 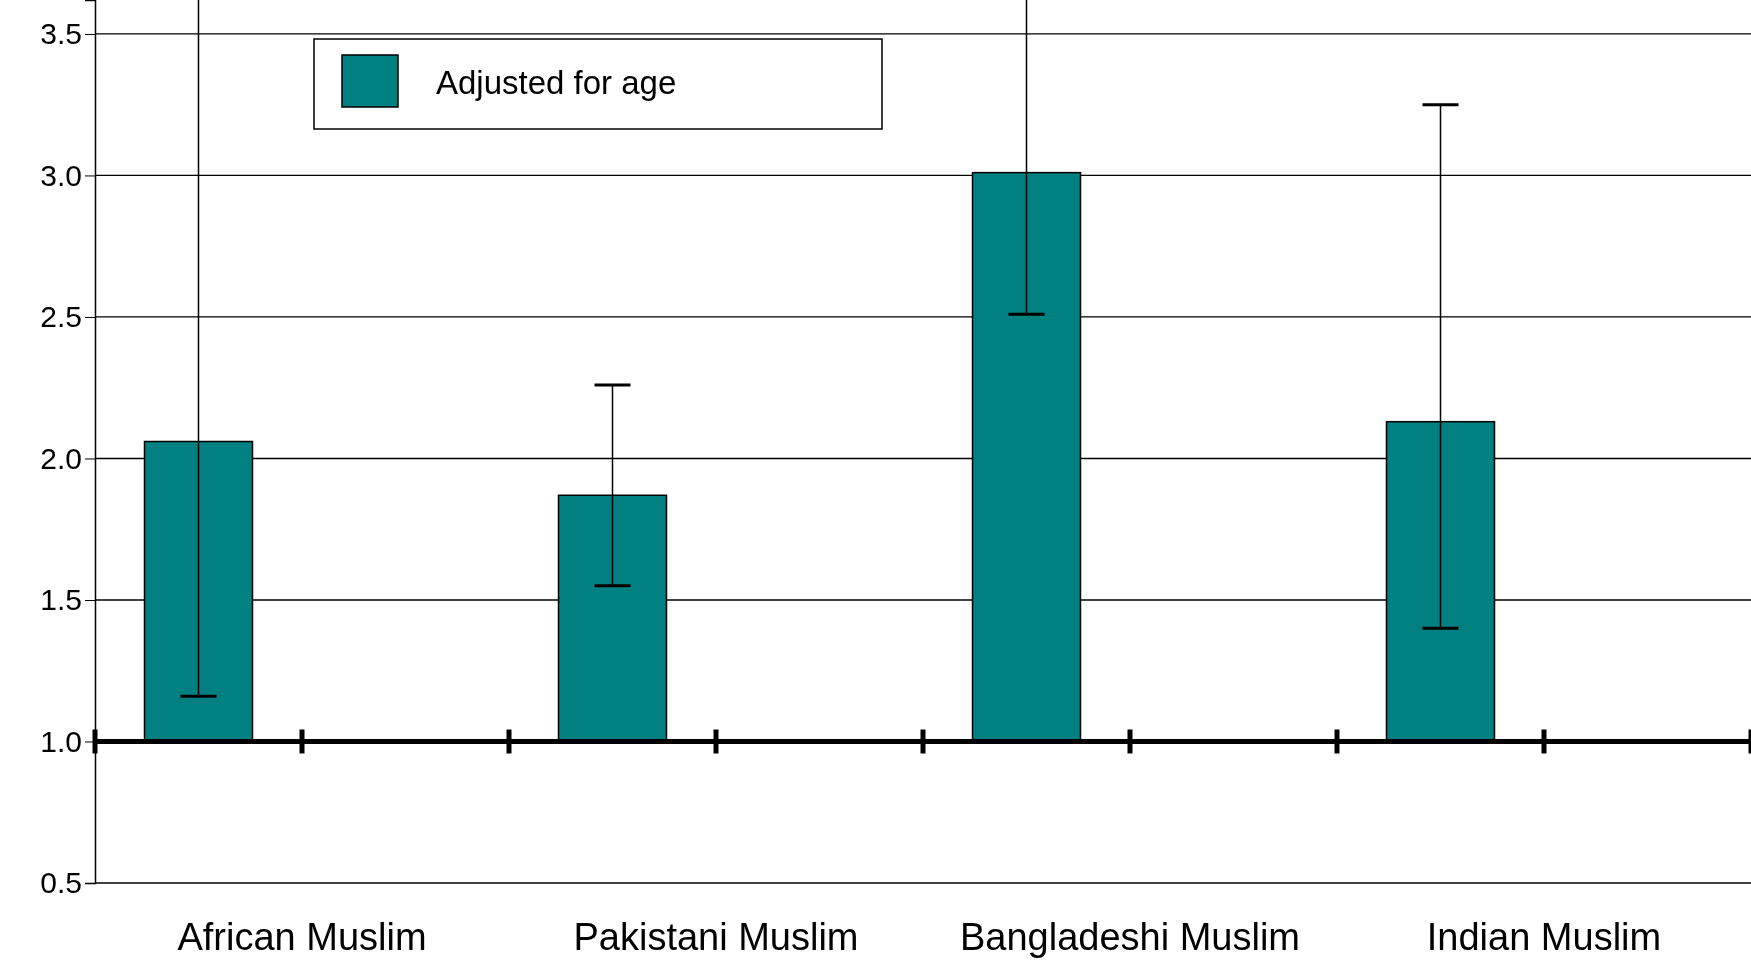 I want to click on x-tick-label: Pakistani Muslim, so click(x=716, y=937).